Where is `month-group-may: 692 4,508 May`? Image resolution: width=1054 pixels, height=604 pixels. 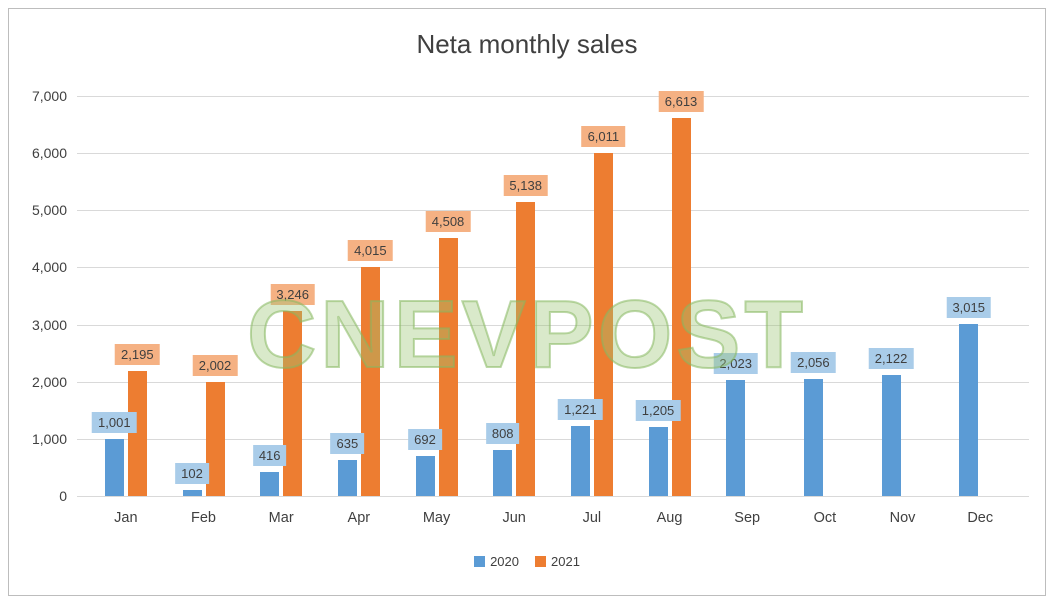 month-group-may: 692 4,508 May is located at coordinates (437, 311).